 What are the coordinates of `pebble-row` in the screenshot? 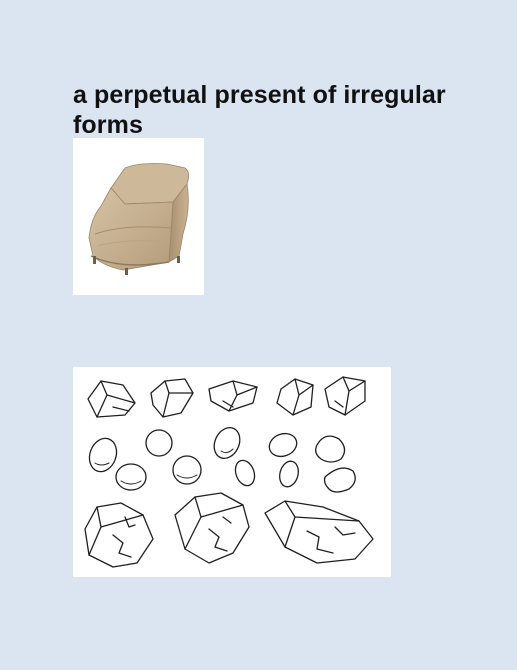 It's located at (222, 459).